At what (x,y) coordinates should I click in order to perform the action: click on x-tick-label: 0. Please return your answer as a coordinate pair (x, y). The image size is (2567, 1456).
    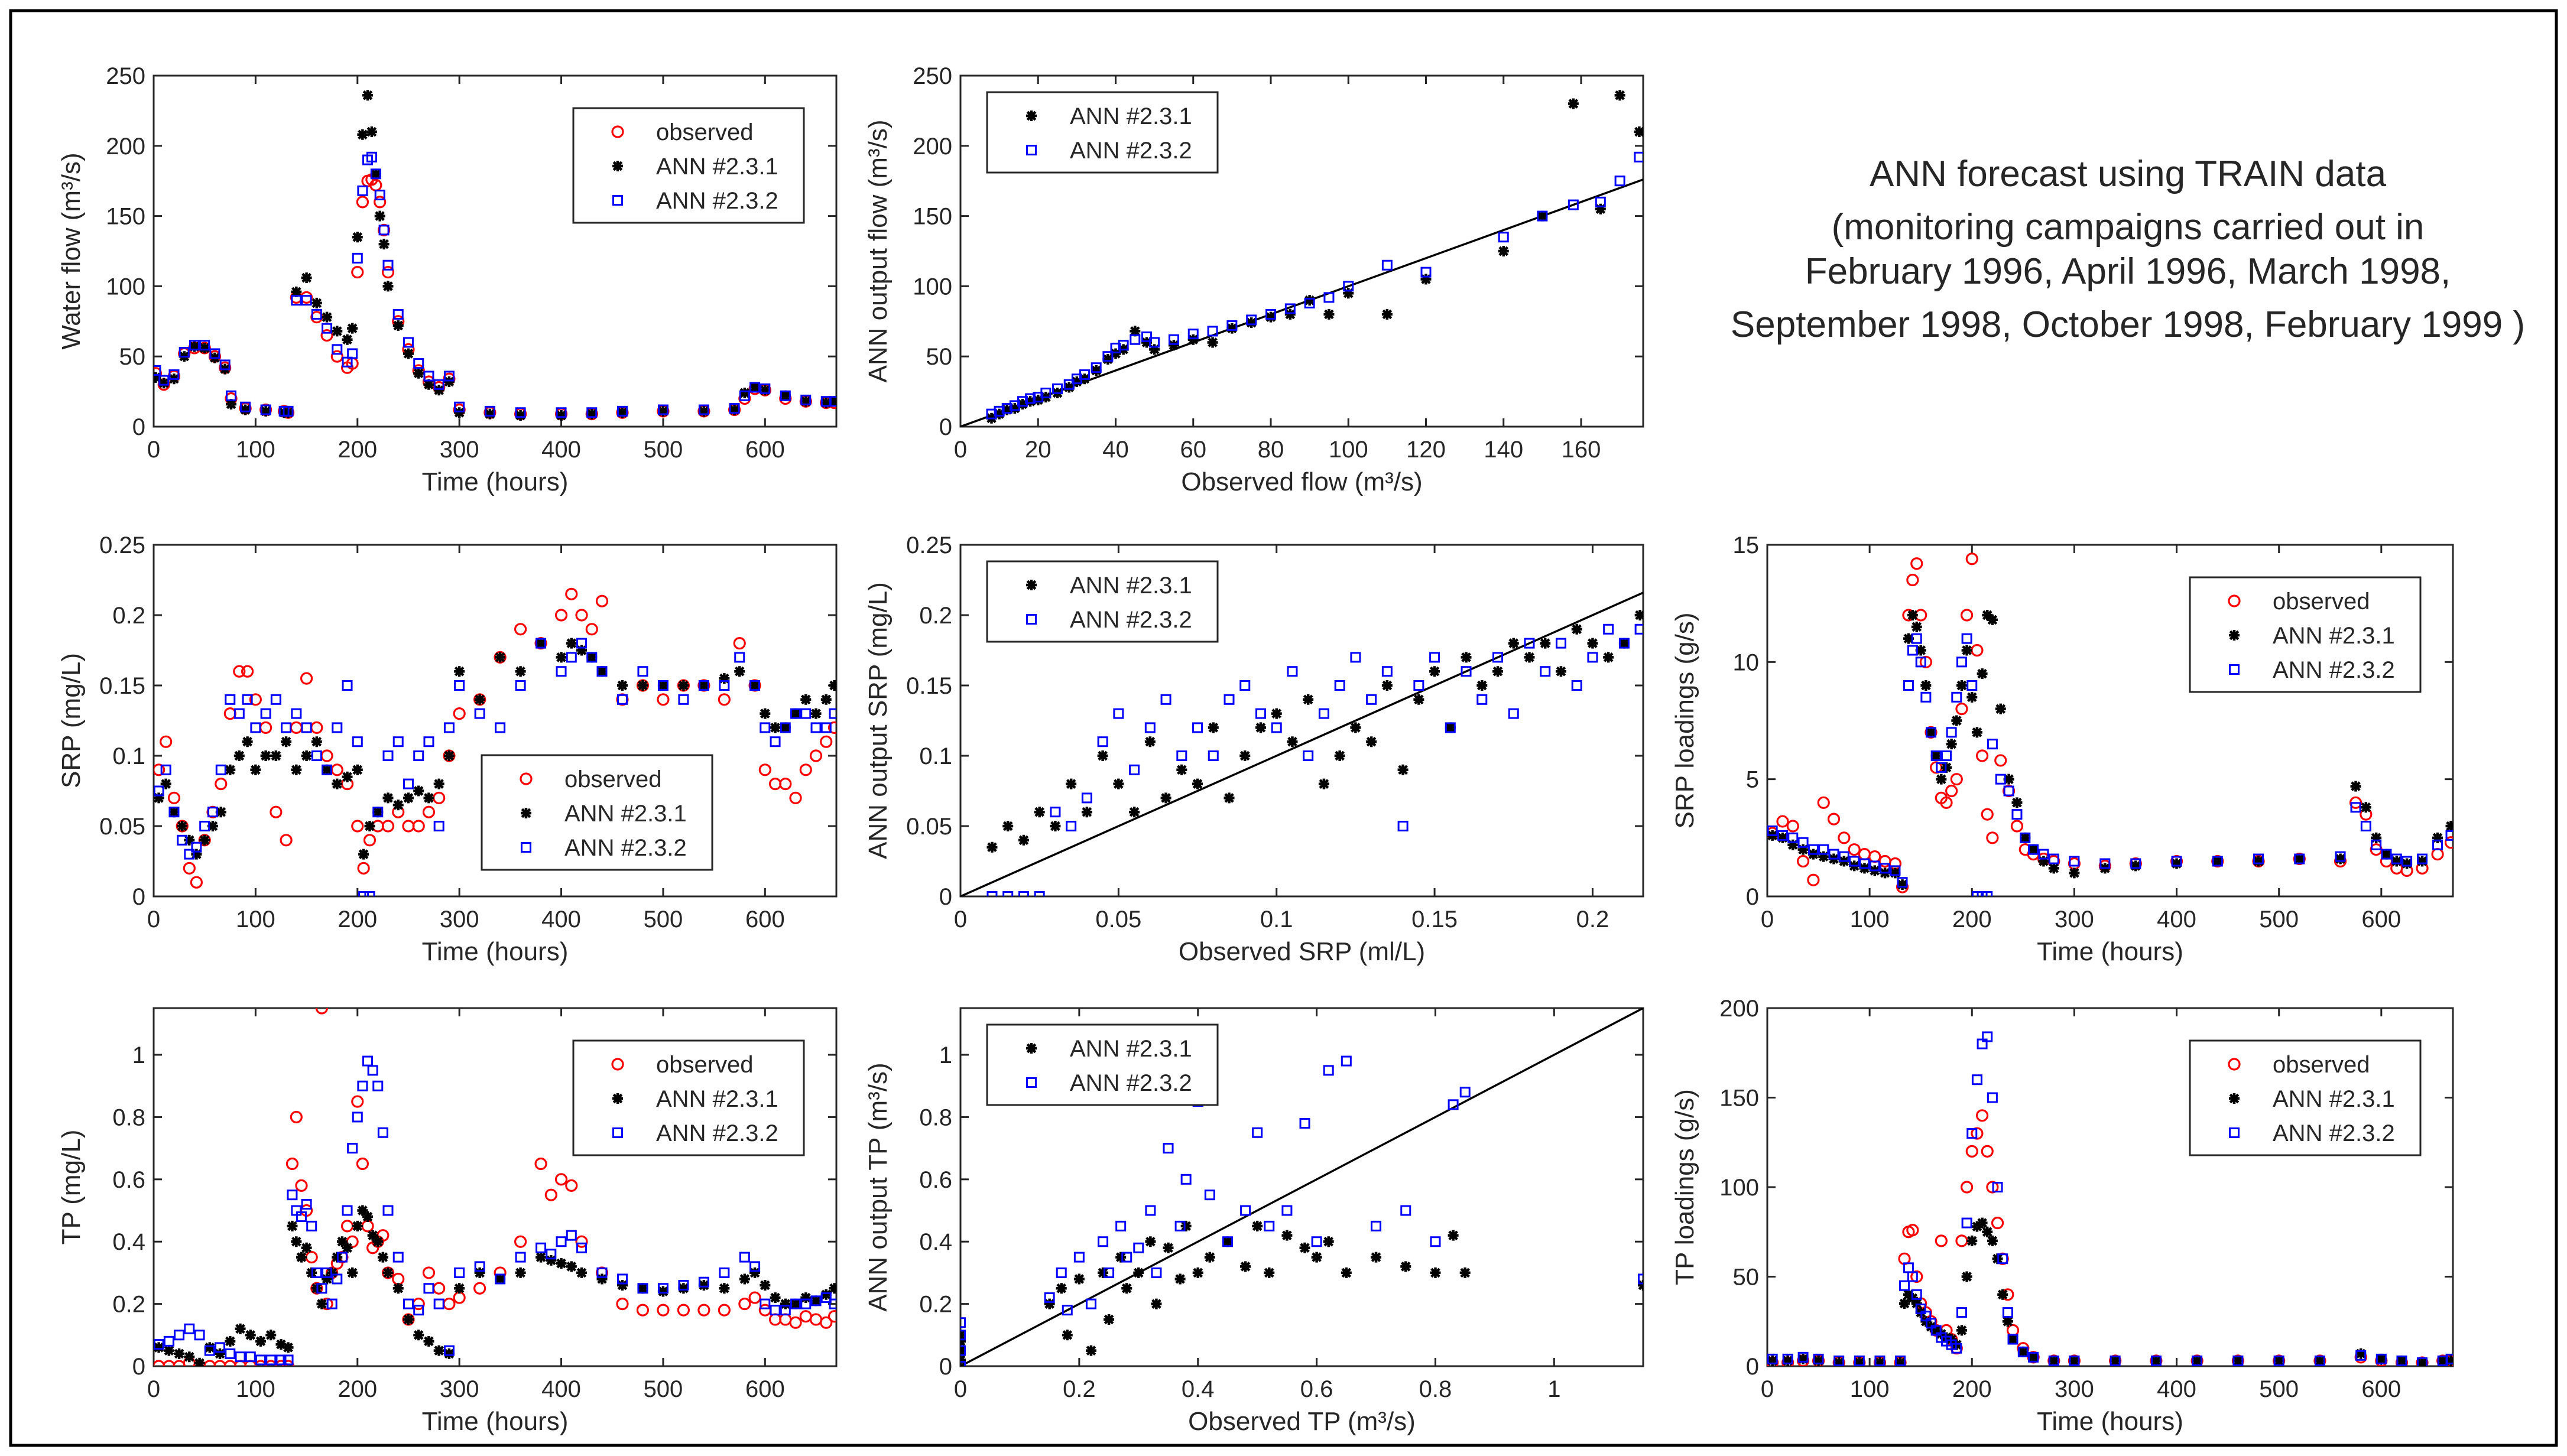
    Looking at the image, I should click on (153, 919).